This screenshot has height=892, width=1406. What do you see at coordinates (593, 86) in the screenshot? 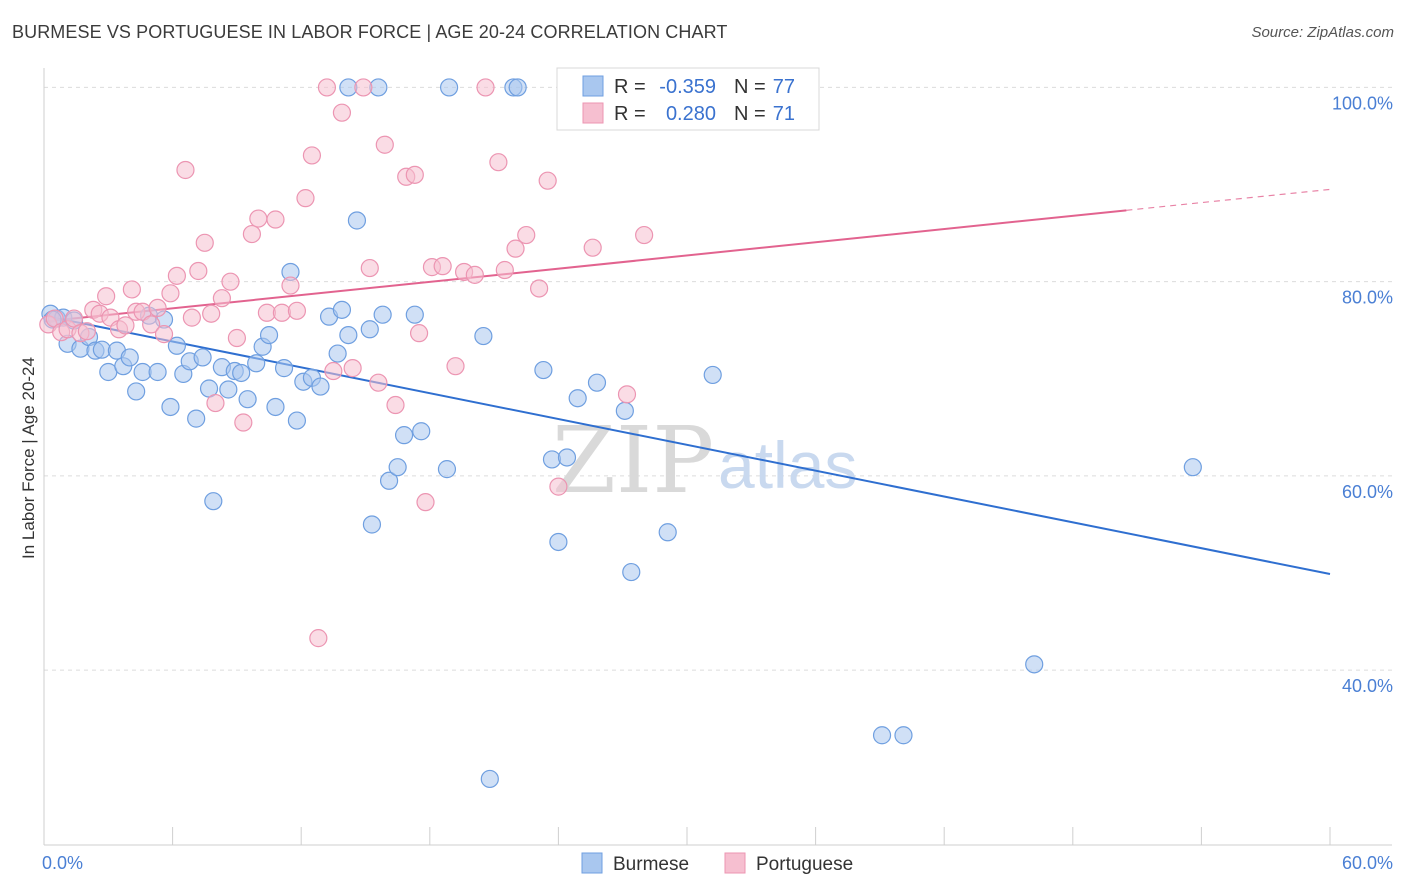
I see `legend-swatch-burmese` at bounding box center [593, 86].